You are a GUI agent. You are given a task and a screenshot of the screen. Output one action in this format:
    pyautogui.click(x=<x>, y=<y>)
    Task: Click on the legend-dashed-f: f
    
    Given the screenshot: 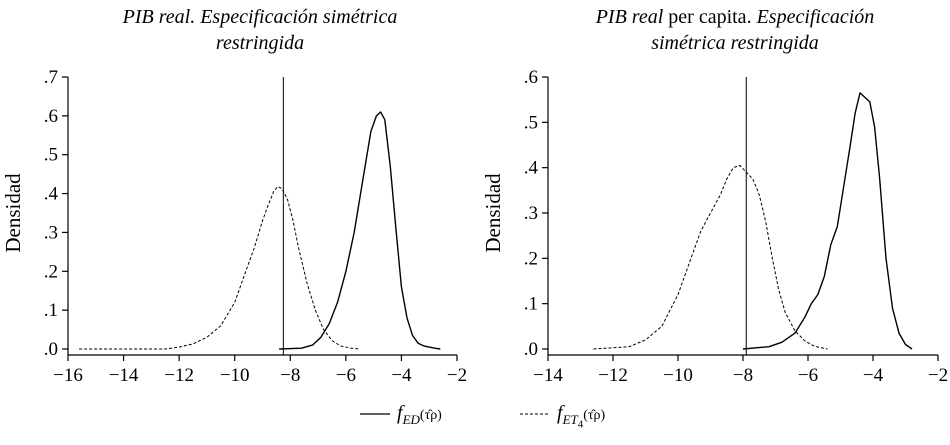 What is the action you would take?
    pyautogui.click(x=560, y=413)
    